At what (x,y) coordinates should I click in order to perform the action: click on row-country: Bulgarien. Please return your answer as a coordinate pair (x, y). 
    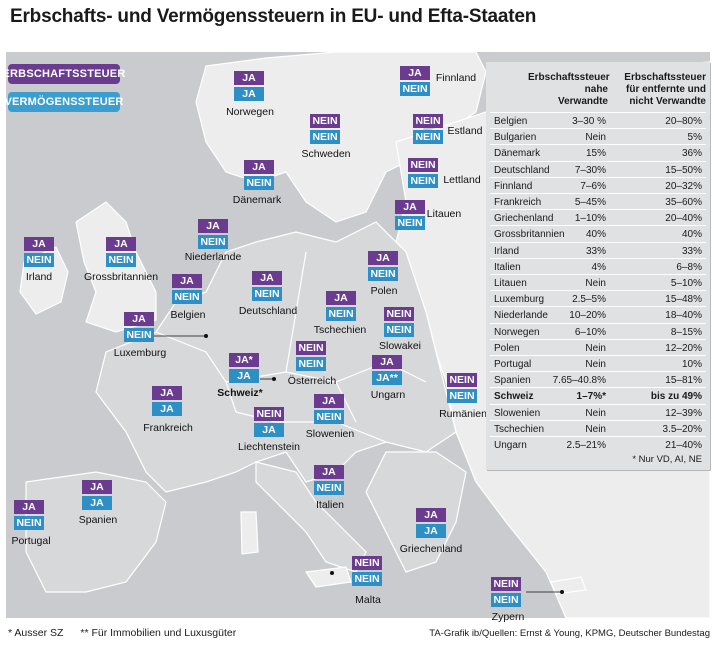
    Looking at the image, I should click on (515, 138).